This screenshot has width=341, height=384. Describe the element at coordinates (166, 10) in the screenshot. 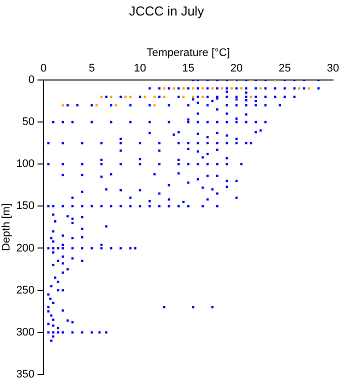

I see `chart-title: JCCC in July` at that location.